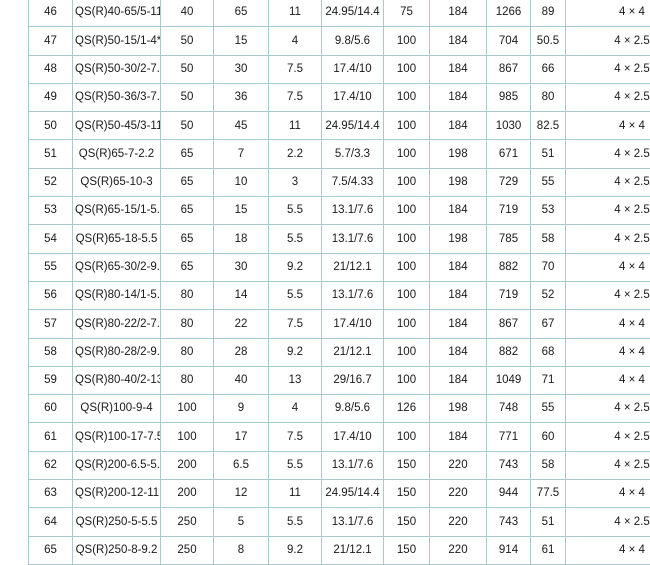 The height and width of the screenshot is (565, 650). I want to click on cell-outlet: 58, so click(548, 239).